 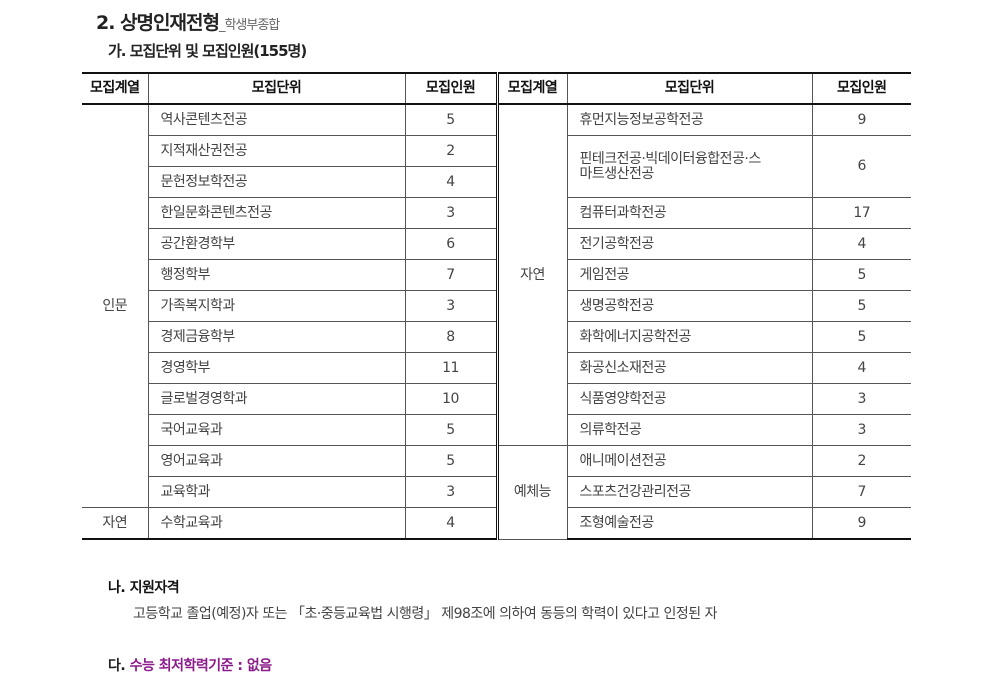 I want to click on unit-cell: 역사콘텐츠전공, so click(x=276, y=119).